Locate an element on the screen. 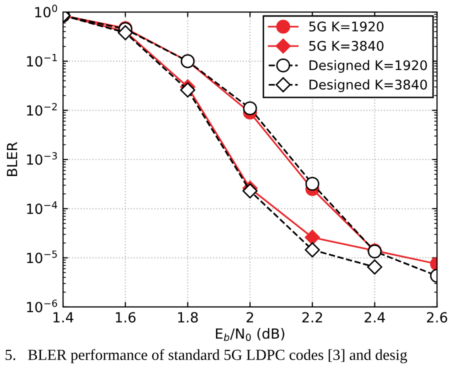  y-tick-label: 10$^{−5}$ is located at coordinates (42, 257).